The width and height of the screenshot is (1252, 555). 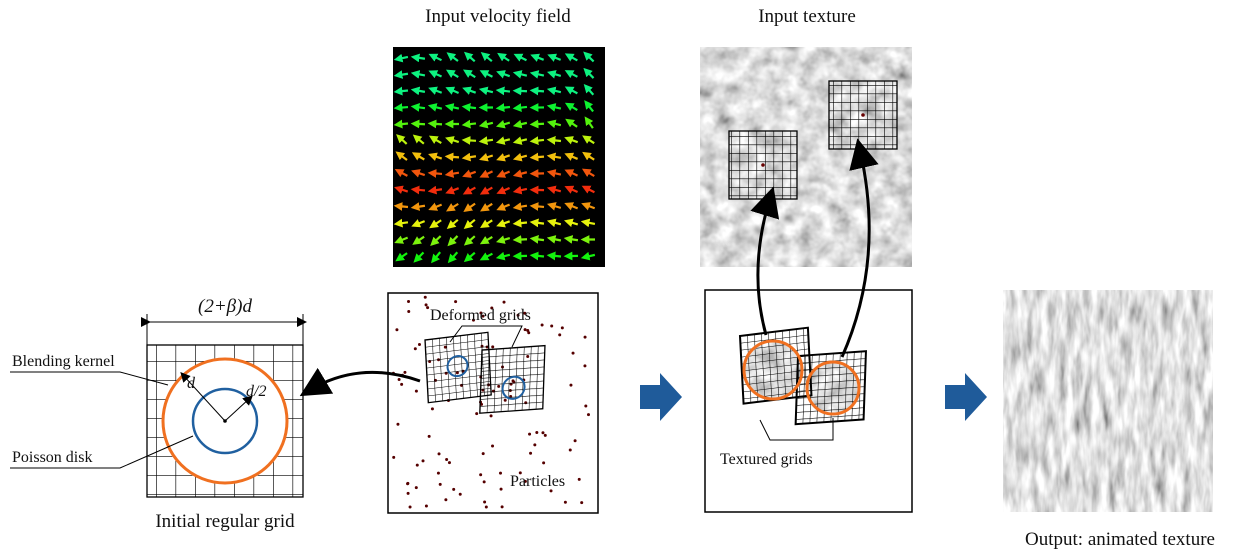 What do you see at coordinates (1108, 401) in the screenshot?
I see `output-panel` at bounding box center [1108, 401].